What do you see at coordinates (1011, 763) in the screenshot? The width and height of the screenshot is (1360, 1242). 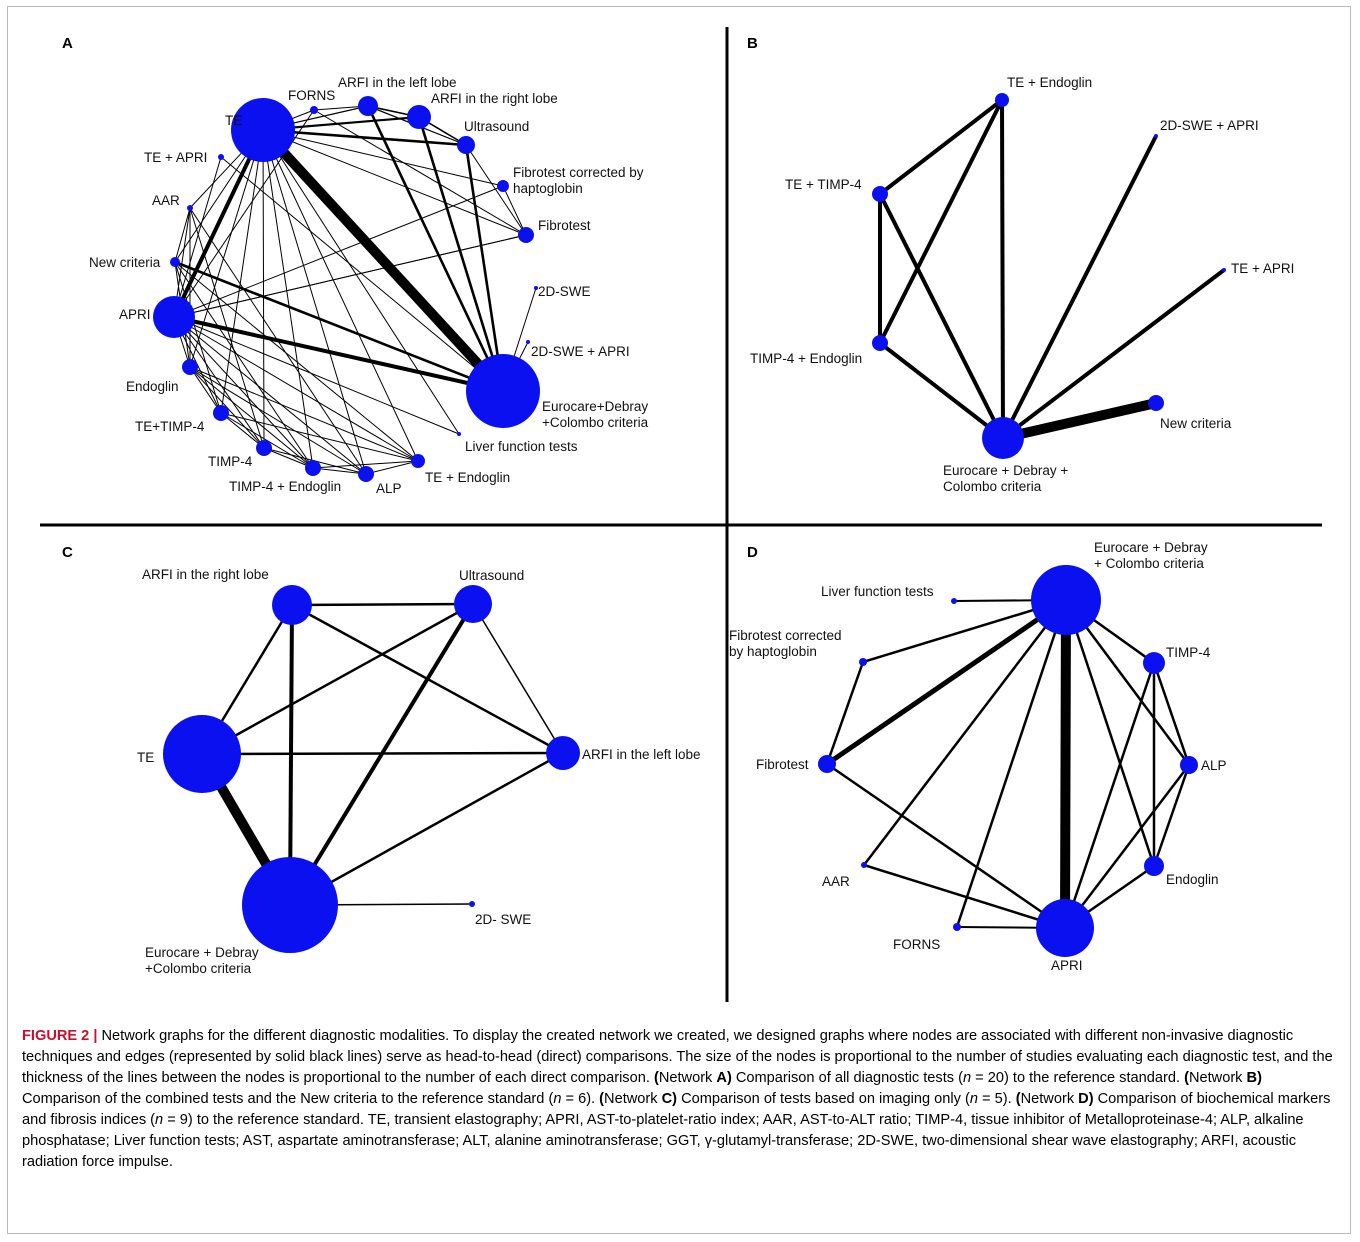 I see `edge-edc-forns` at bounding box center [1011, 763].